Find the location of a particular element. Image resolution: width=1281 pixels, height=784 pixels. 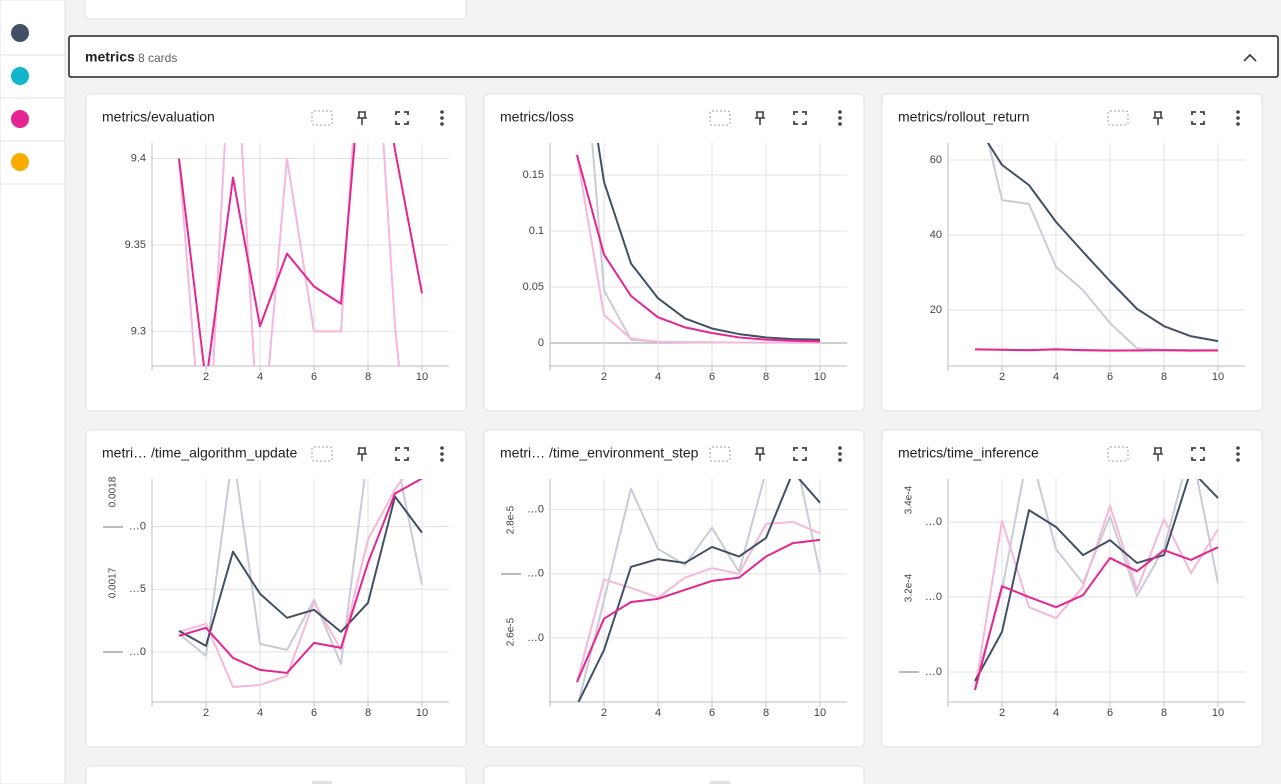

y-tick-label: 9.3 is located at coordinates (138, 331).